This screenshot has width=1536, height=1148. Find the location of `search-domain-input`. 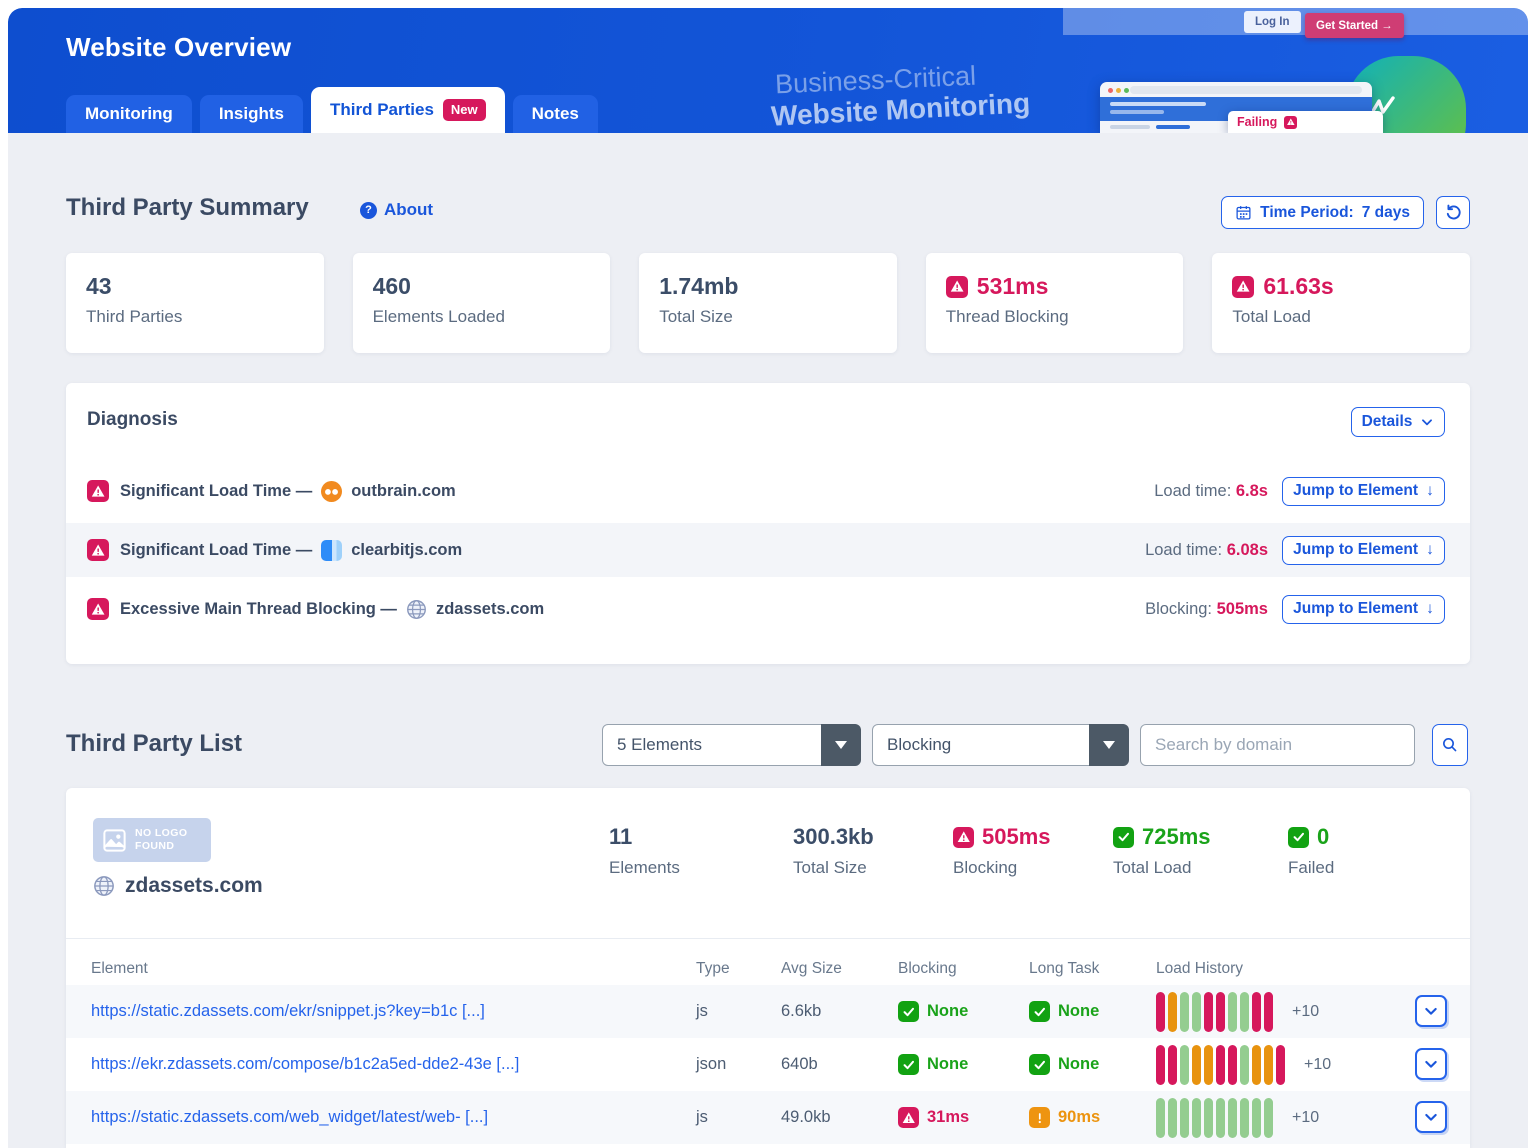

search-domain-input is located at coordinates (1277, 745).